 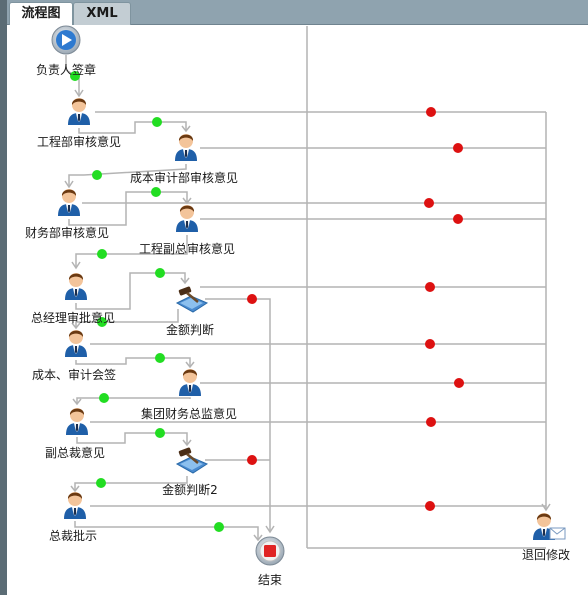 I want to click on decision-node: 金额判断, so click(x=190, y=310).